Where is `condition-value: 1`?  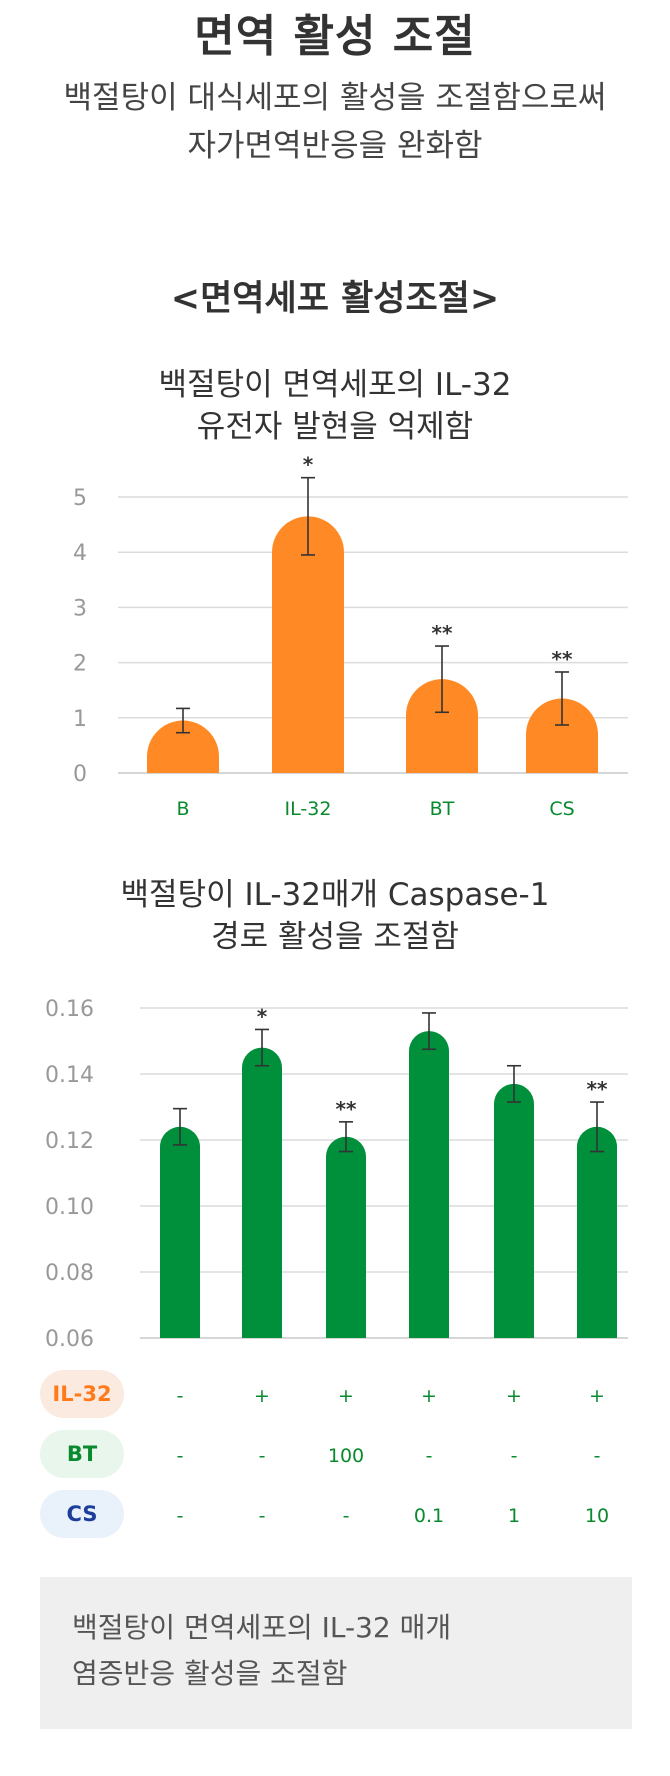 condition-value: 1 is located at coordinates (514, 1516).